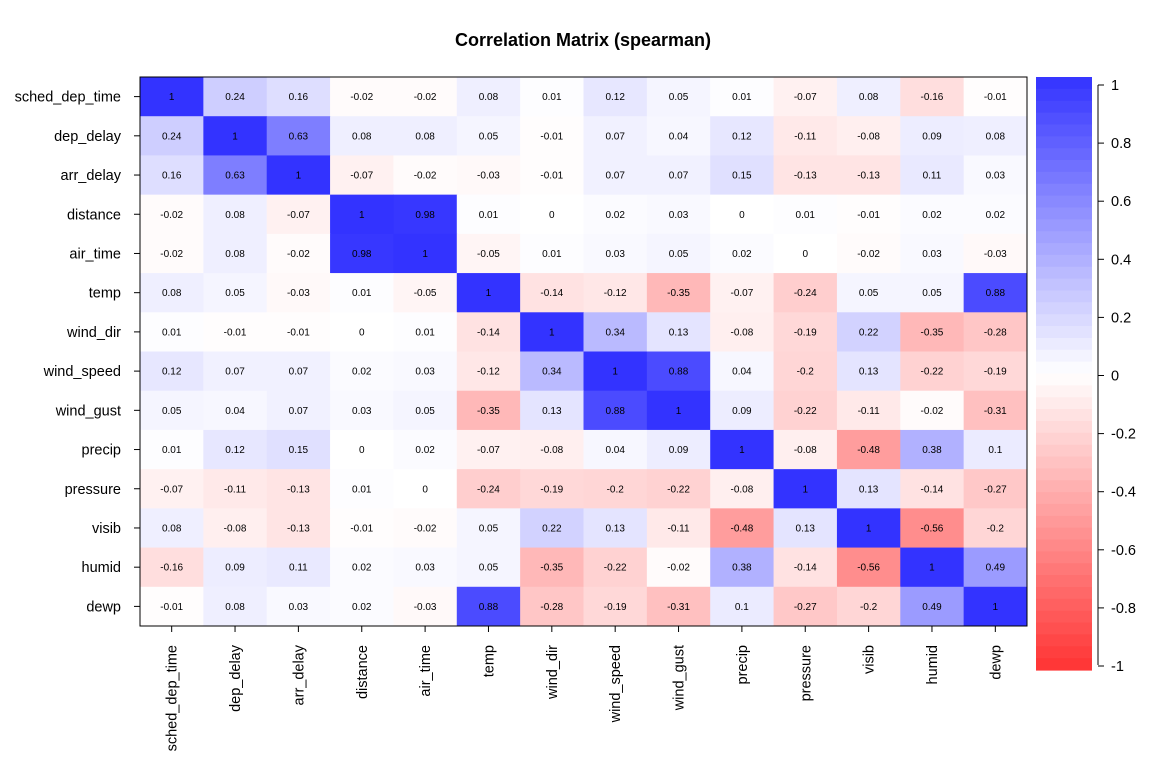  I want to click on heatmap-cell-wind_speed-visib, so click(868, 371).